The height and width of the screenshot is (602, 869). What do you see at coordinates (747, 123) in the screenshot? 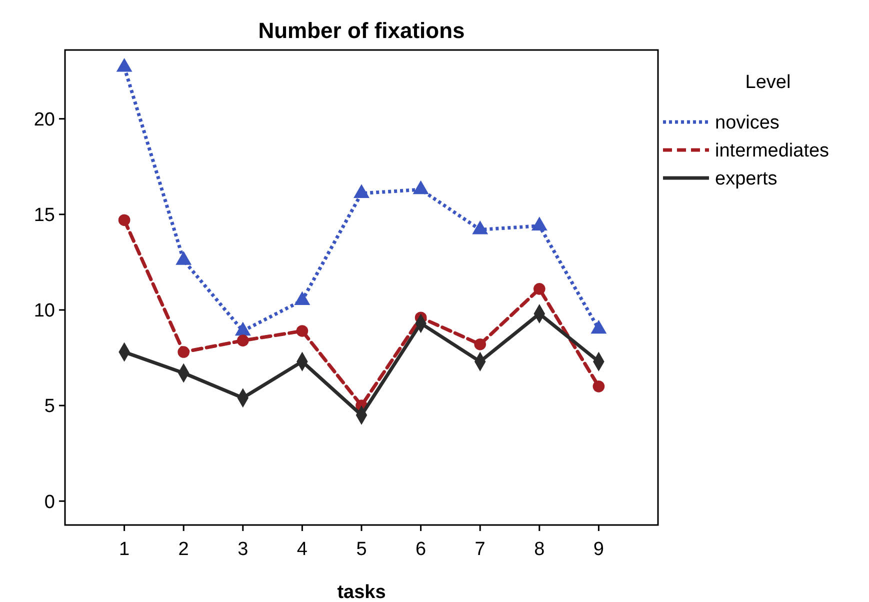
I see `legend-label: novices` at bounding box center [747, 123].